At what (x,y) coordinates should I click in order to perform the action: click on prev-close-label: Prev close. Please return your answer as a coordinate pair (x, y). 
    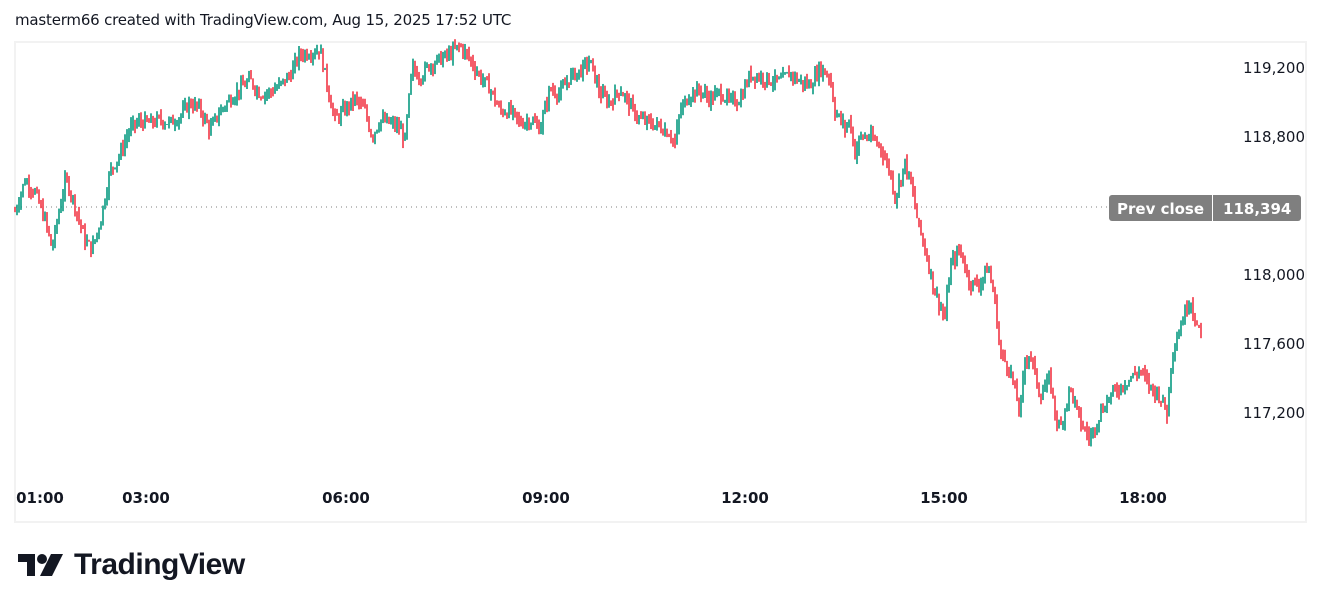
    Looking at the image, I should click on (1161, 208).